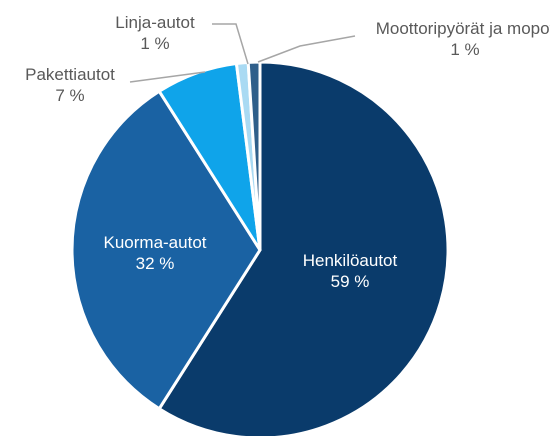 The image size is (550, 436). I want to click on value-label: 7 %, so click(70, 95).